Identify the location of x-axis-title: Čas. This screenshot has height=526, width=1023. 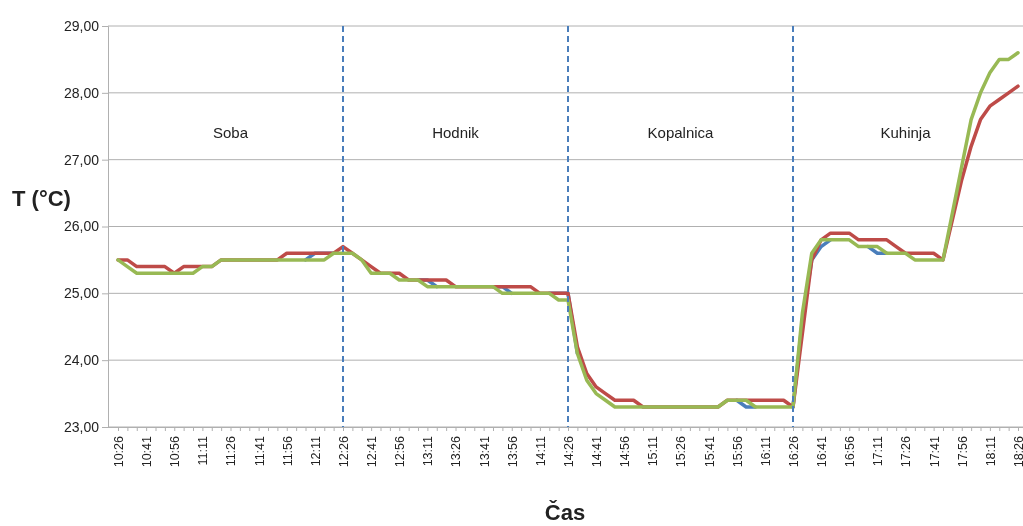
(565, 512).